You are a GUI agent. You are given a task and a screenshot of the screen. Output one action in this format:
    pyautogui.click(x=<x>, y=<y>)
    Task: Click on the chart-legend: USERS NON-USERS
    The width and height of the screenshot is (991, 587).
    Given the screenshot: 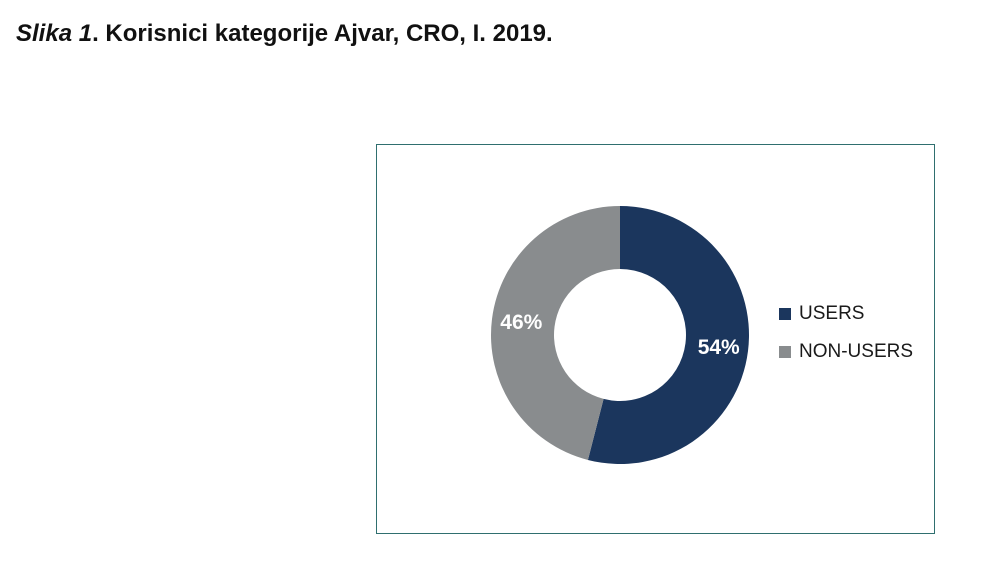 What is the action you would take?
    pyautogui.click(x=846, y=340)
    